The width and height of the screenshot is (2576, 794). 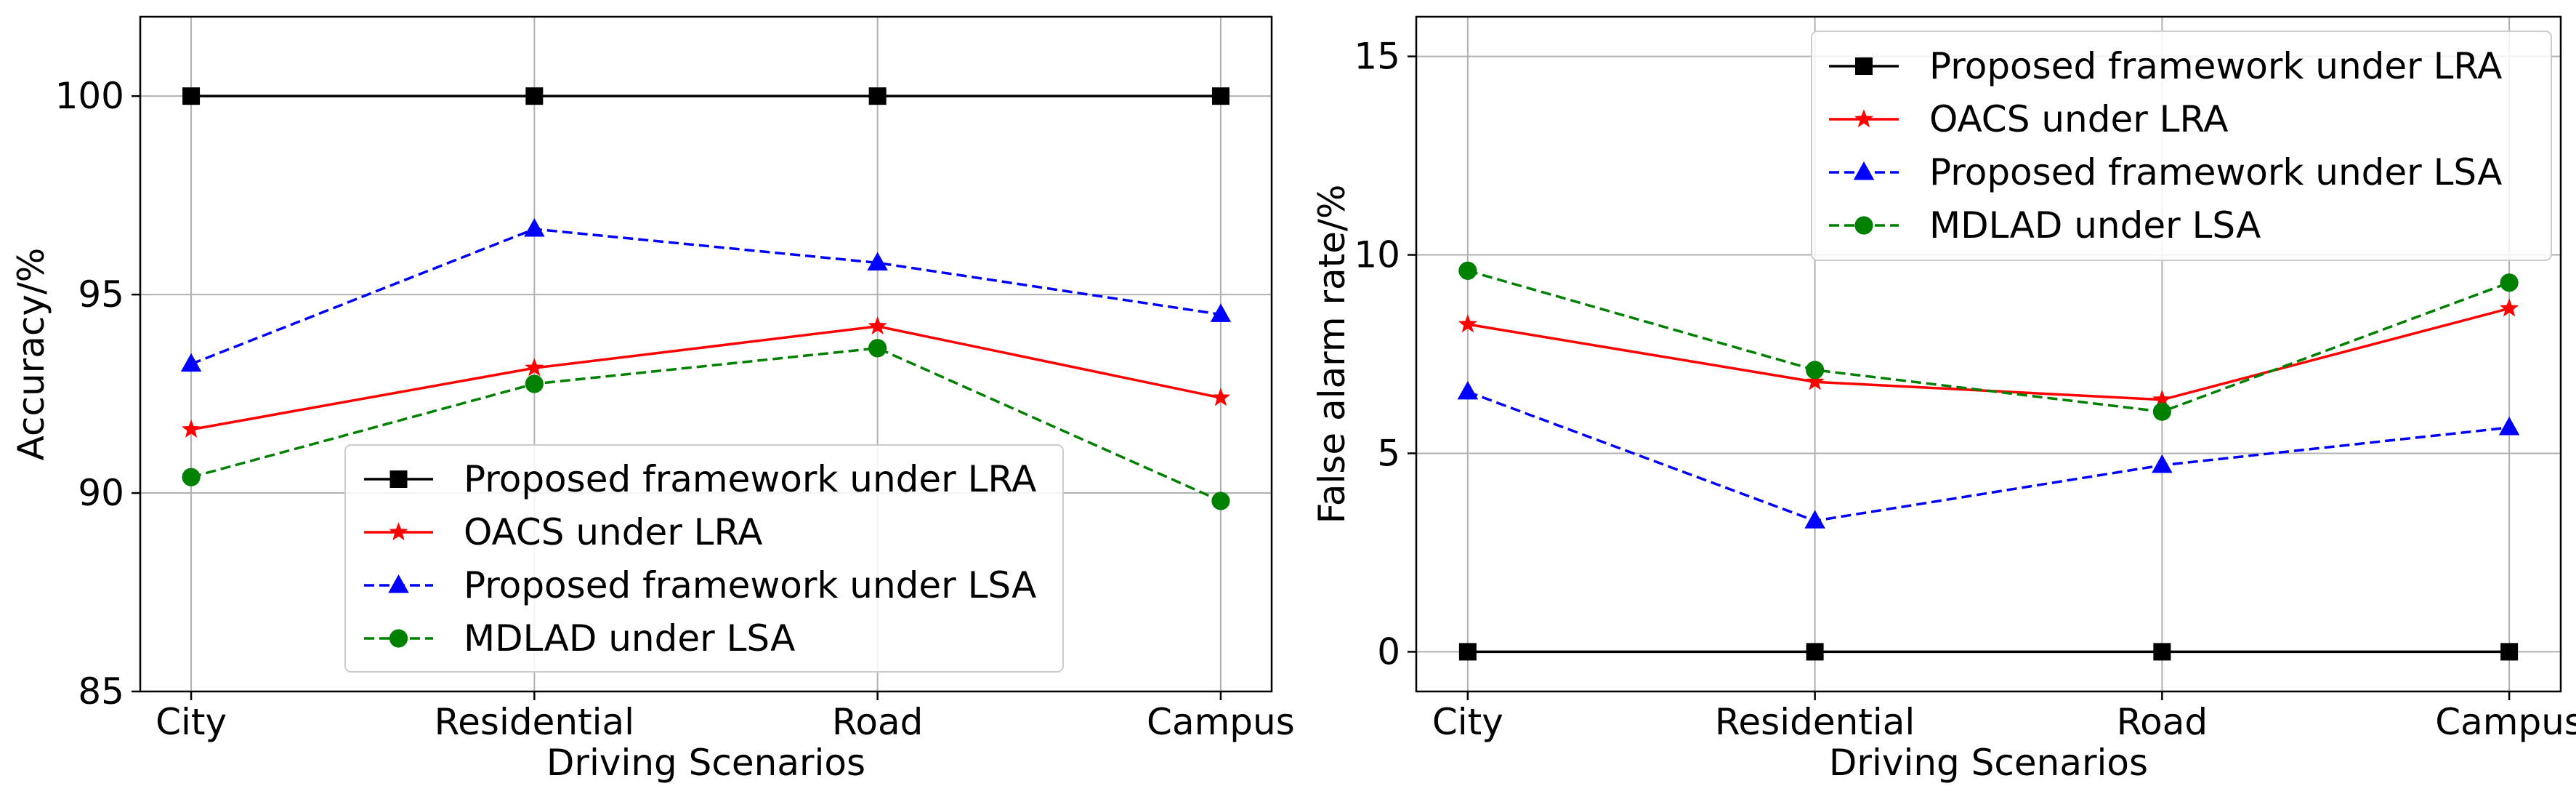 What do you see at coordinates (1815, 722) in the screenshot?
I see `false-alarm-x-tick-label-residential: Residential` at bounding box center [1815, 722].